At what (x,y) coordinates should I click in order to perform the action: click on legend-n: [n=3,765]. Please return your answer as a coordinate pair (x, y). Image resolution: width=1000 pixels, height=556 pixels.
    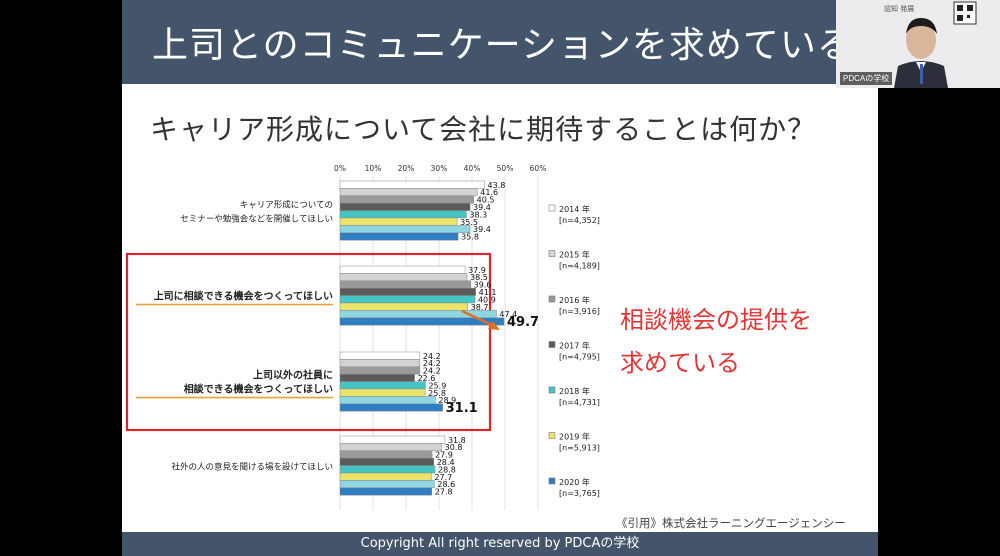
    Looking at the image, I should click on (579, 493).